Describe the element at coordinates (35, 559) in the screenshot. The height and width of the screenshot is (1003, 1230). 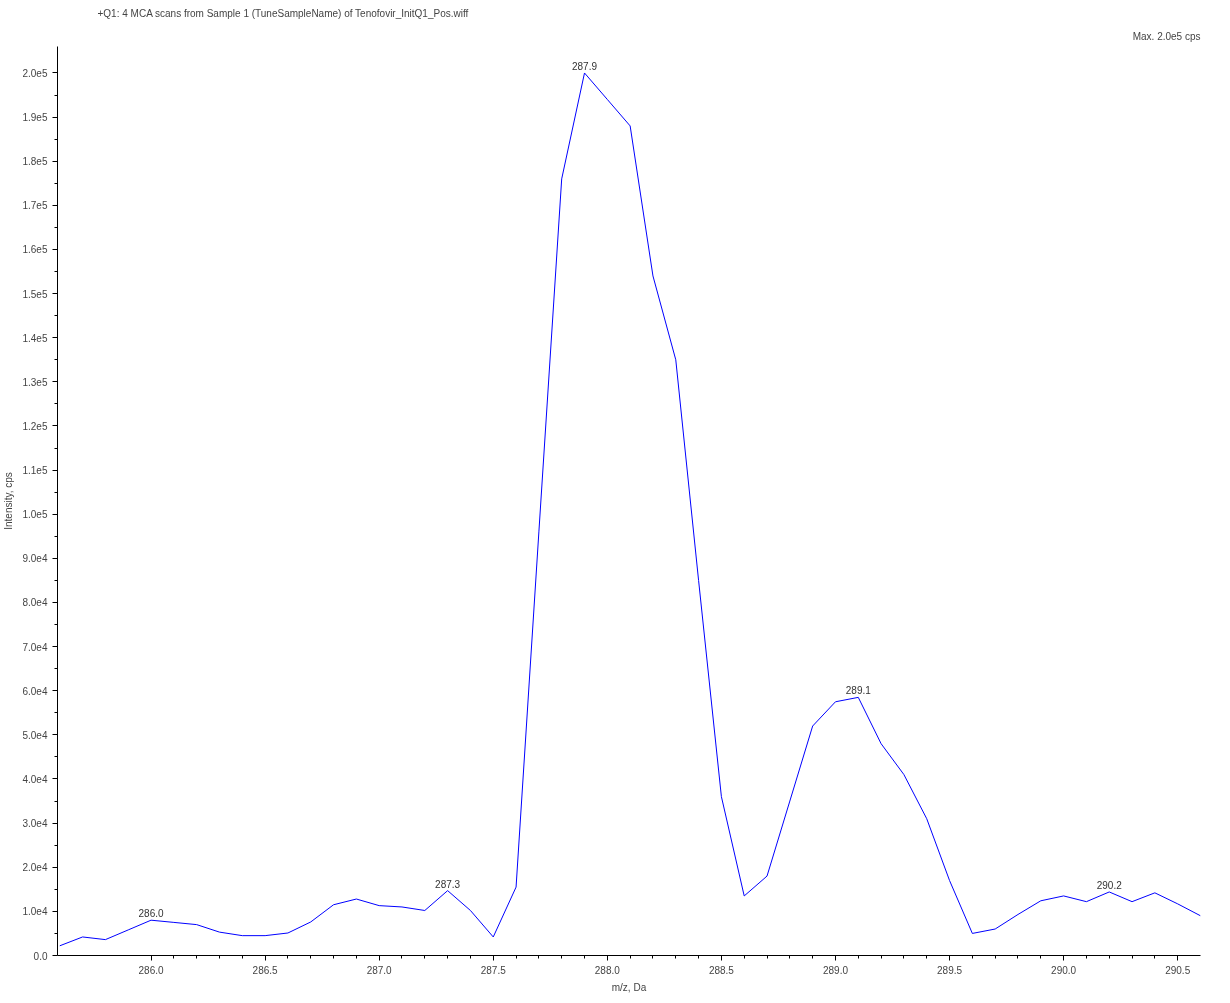
I see `y-tick-label: 9.0e4` at that location.